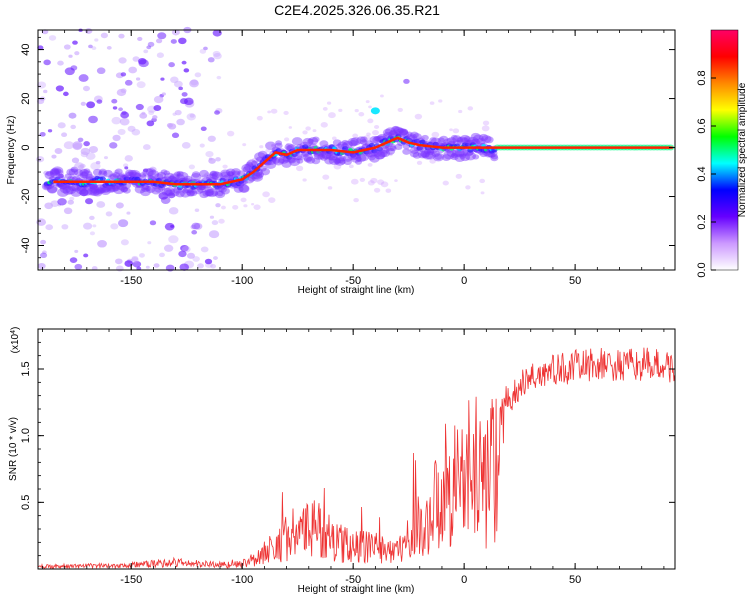  Describe the element at coordinates (13, 449) in the screenshot. I see `snr-y-label: SNR (10 * v/v)` at that location.